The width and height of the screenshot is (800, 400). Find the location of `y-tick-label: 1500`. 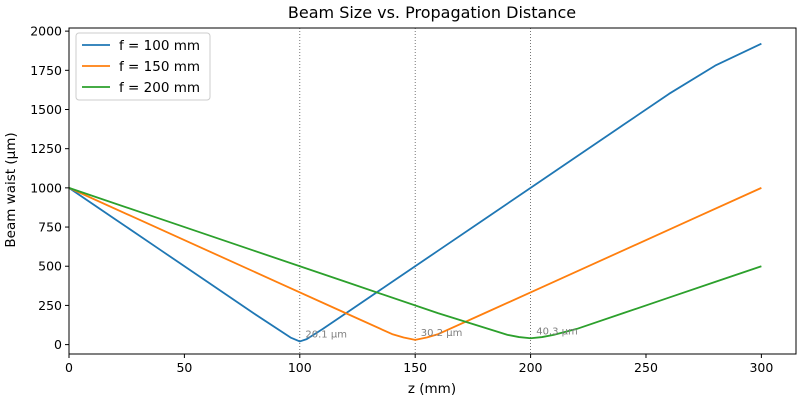

y-tick-label: 1500 is located at coordinates (46, 109).